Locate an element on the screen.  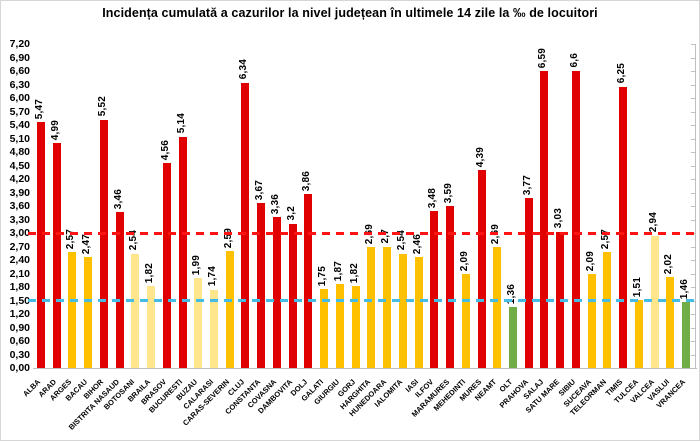
bar-vrancea is located at coordinates (686, 335).